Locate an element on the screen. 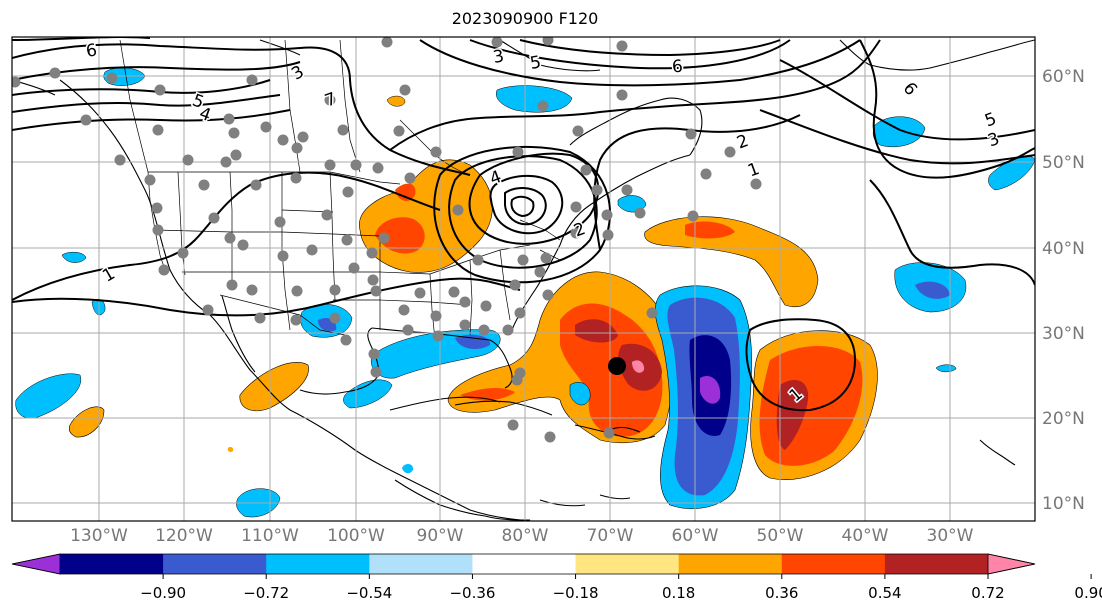 This screenshot has height=613, width=1102. negative-anomaly-atlantic is located at coordinates (703, 397).